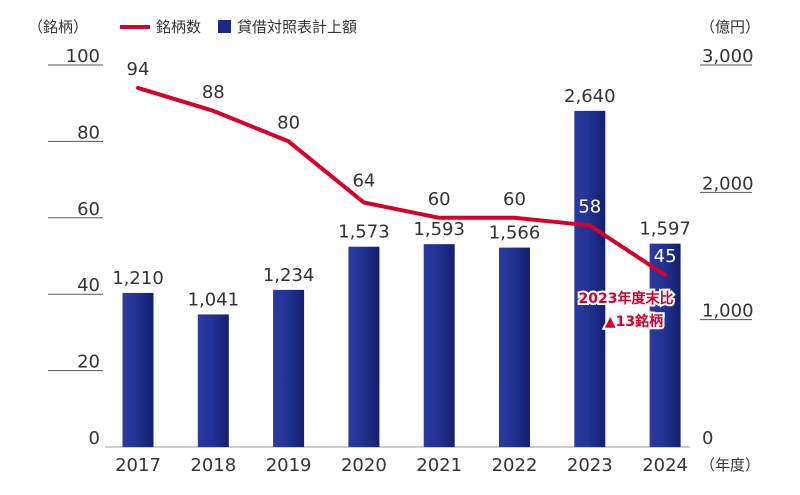 The width and height of the screenshot is (800, 495). Describe the element at coordinates (213, 380) in the screenshot. I see `bar-2018` at that location.